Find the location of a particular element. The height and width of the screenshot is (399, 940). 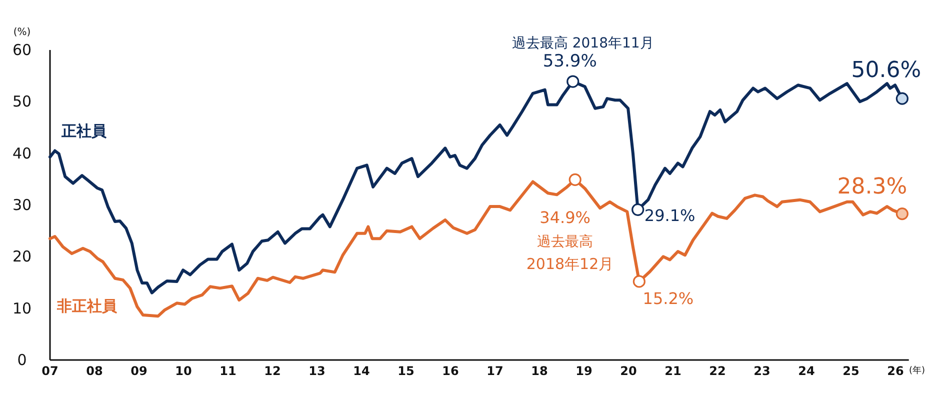

x-tick-label: 24 is located at coordinates (806, 371).